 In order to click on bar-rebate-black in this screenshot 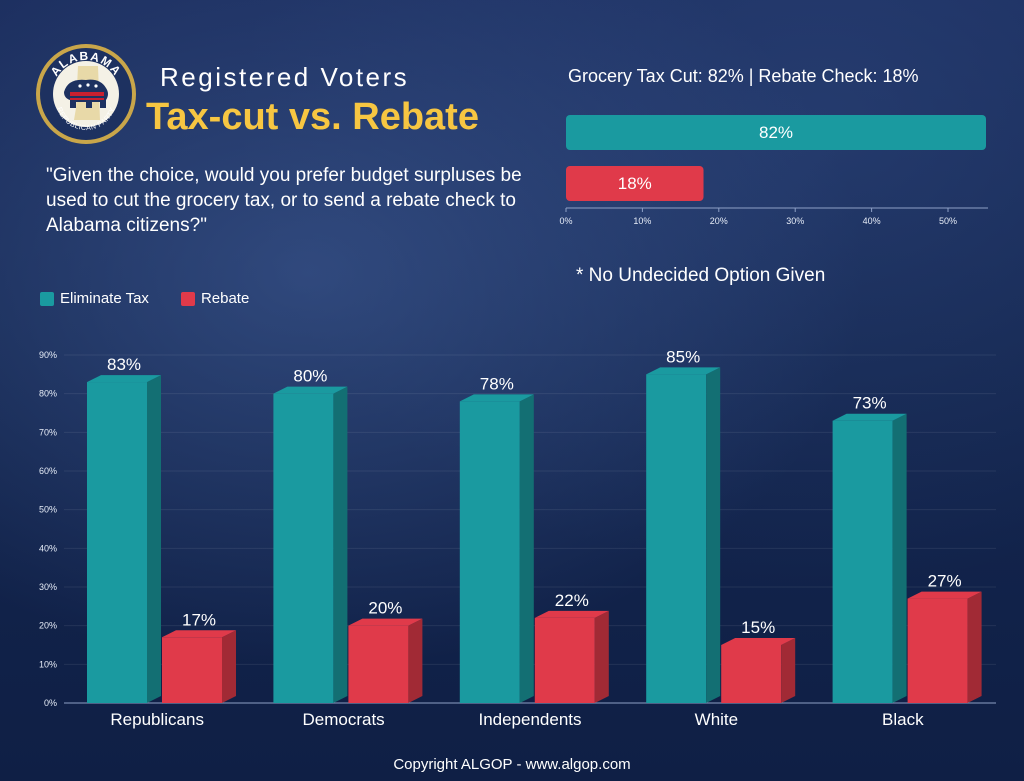, I will do `click(944, 647)`.